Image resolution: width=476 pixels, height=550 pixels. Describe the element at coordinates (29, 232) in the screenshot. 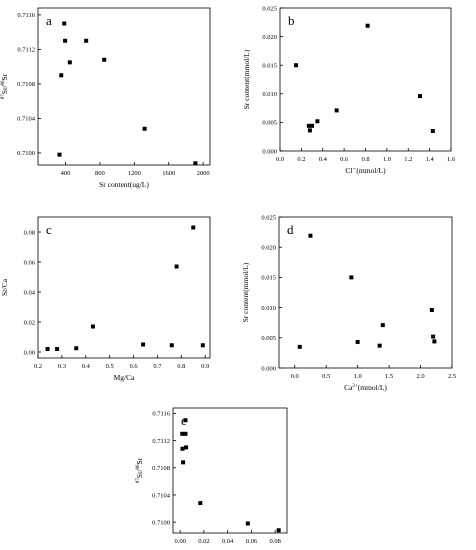

I see `y-tick-label: 0.08` at that location.